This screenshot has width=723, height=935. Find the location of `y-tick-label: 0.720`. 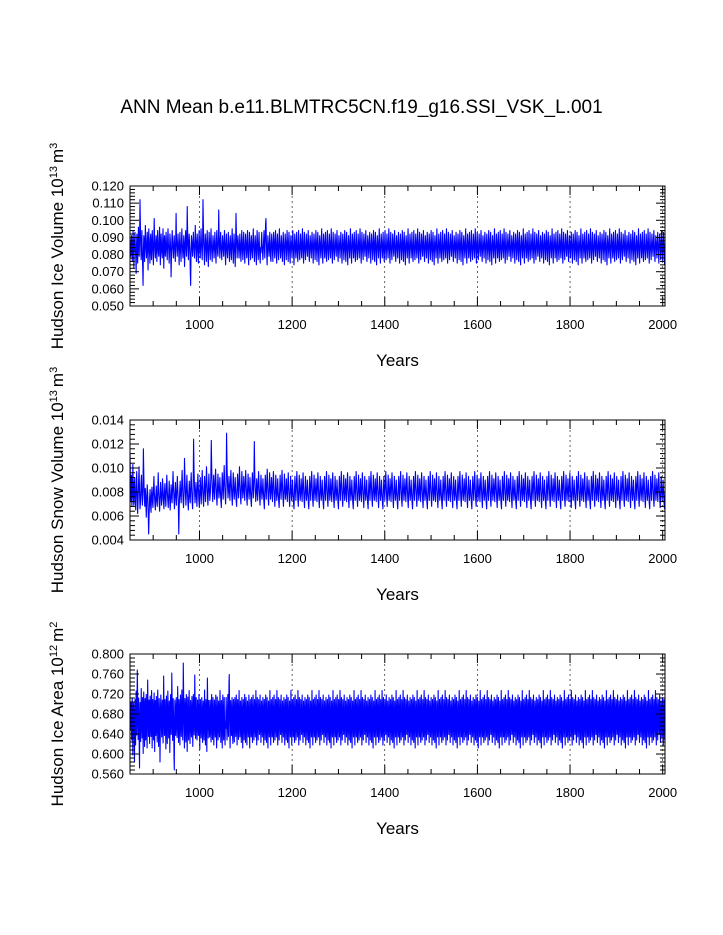

y-tick-label: 0.720 is located at coordinates (107, 694).